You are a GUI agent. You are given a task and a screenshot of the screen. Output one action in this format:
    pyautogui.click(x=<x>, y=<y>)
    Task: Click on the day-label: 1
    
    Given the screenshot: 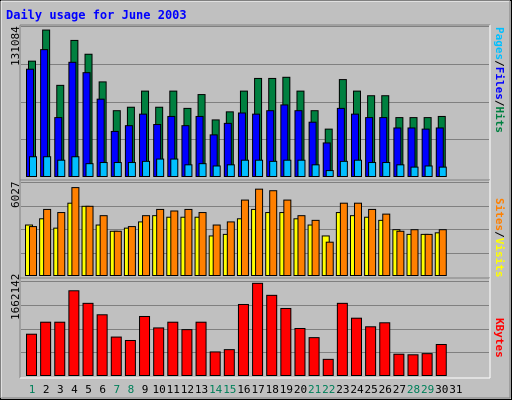 What is the action you would take?
    pyautogui.click(x=32, y=389)
    